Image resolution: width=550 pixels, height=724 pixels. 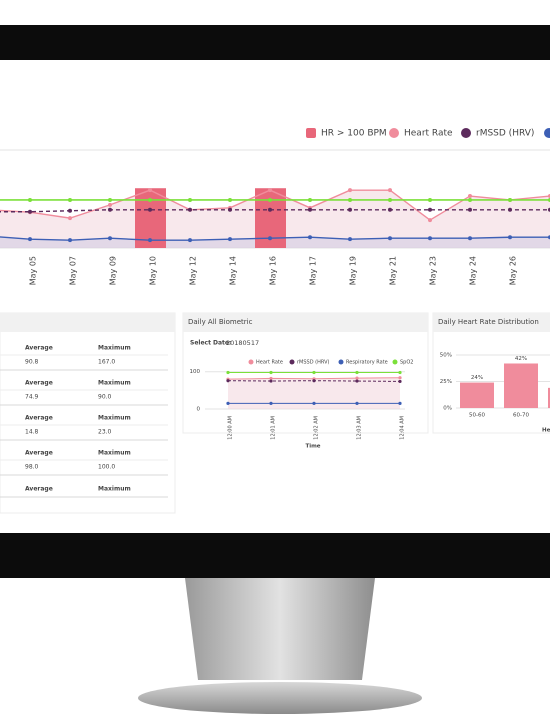 What do you see at coordinates (314, 393) in the screenshot?
I see `series-area` at bounding box center [314, 393].